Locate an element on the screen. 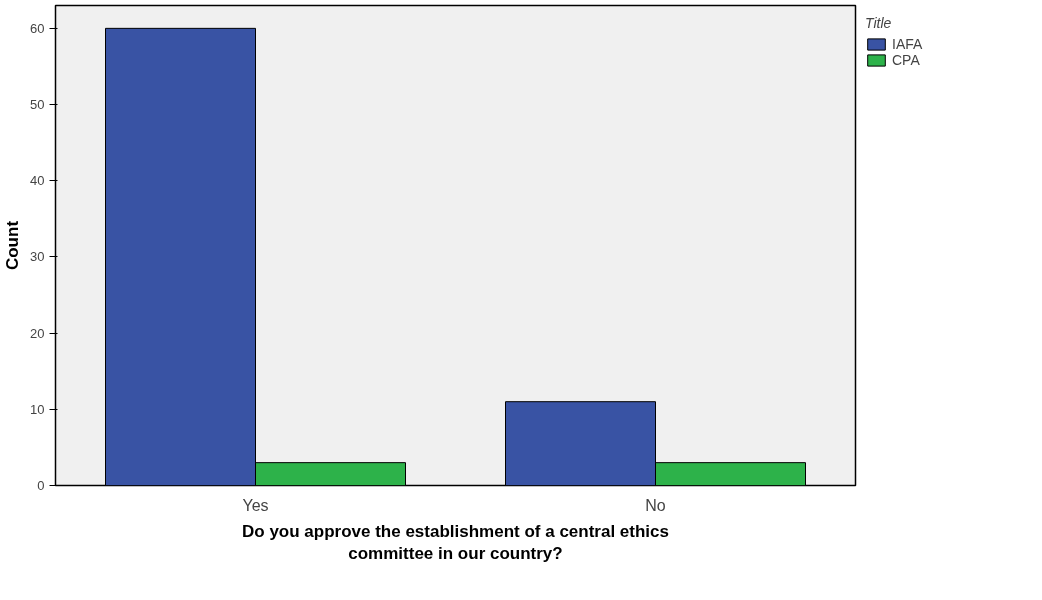 The height and width of the screenshot is (600, 1042). y-tick-label: 60 is located at coordinates (37, 28).